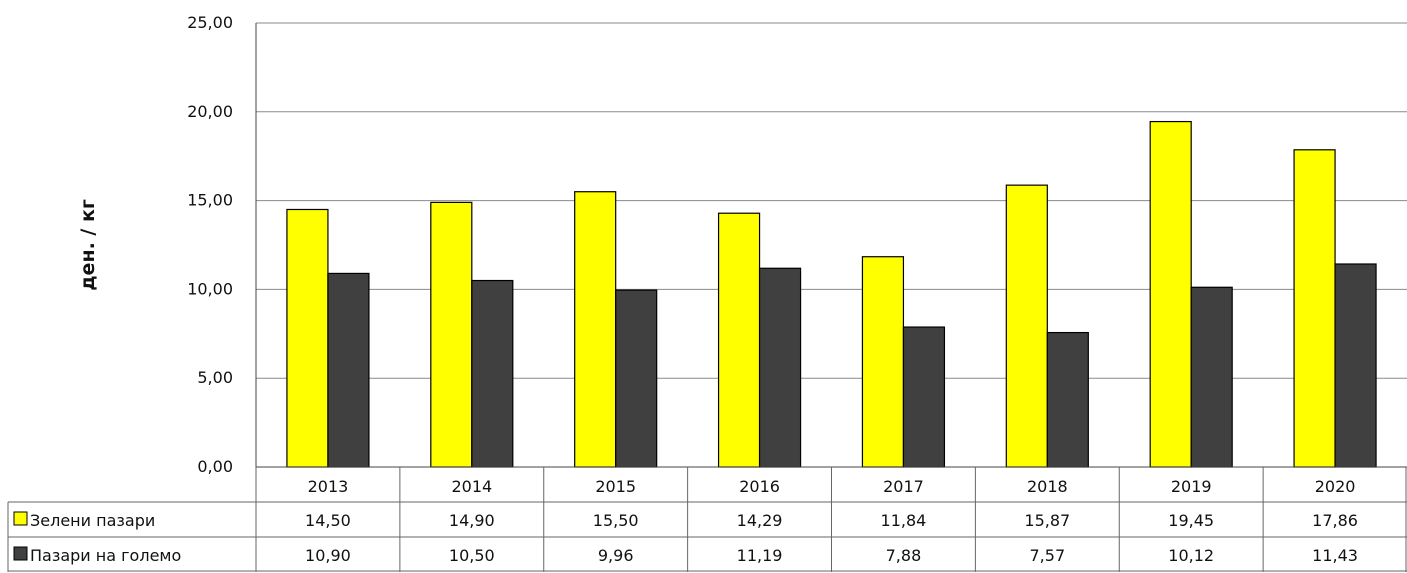 Image resolution: width=1407 pixels, height=573 pixels. What do you see at coordinates (215, 377) in the screenshot?
I see `y-tick-label: 5,00` at bounding box center [215, 377].